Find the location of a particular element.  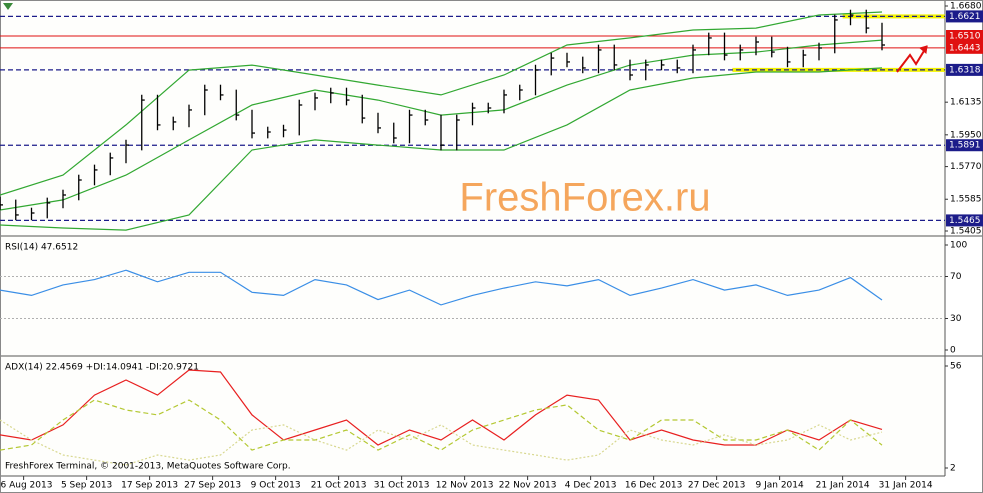

x-tick-label: 26 Aug 2013 is located at coordinates (26, 486).